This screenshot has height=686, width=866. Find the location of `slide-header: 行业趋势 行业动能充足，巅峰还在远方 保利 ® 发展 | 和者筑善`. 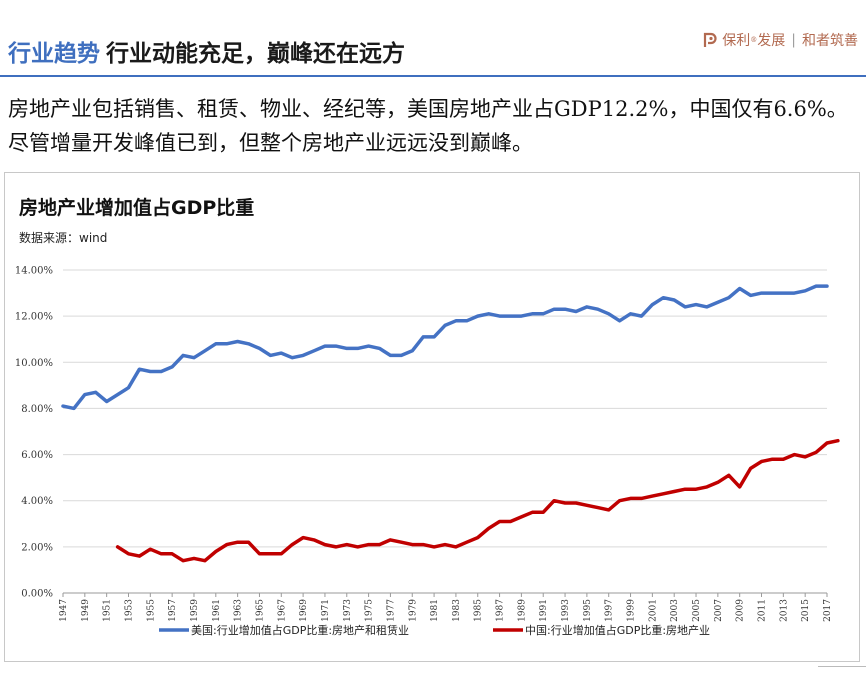

slide-header: 行业趋势 行业动能充足，巅峰还在远方 保利 ® 发展 | 和者筑善 is located at coordinates (433, 39).